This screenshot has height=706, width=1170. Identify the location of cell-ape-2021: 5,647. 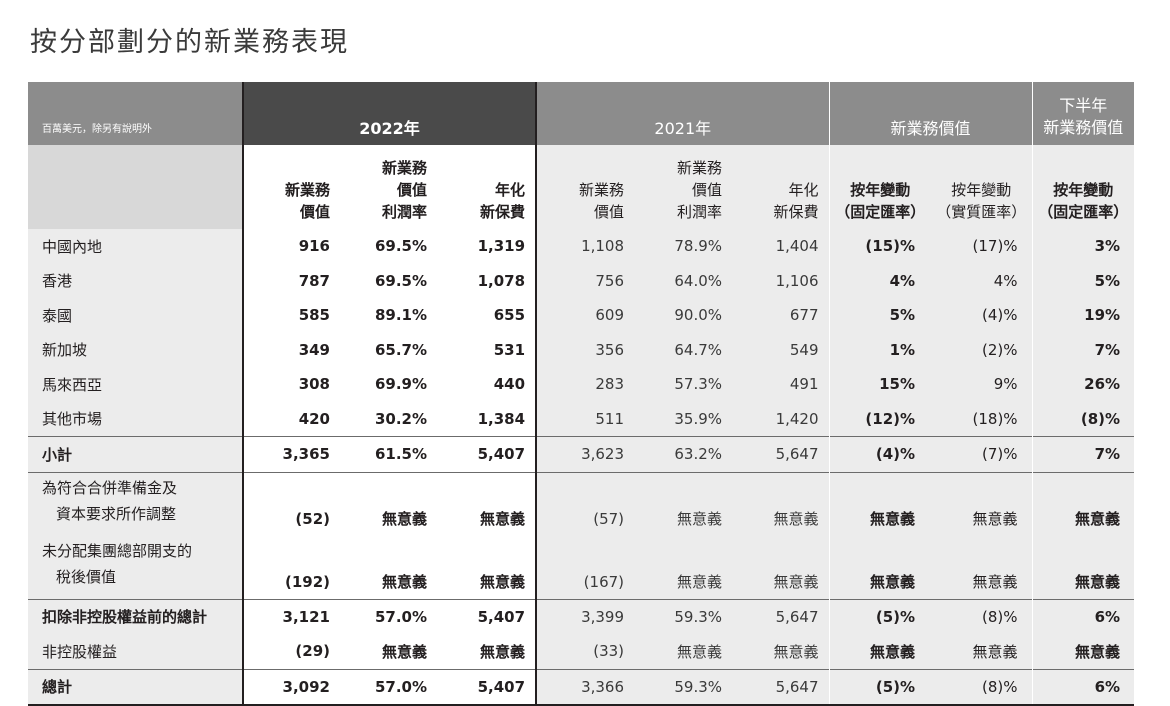
(781, 616).